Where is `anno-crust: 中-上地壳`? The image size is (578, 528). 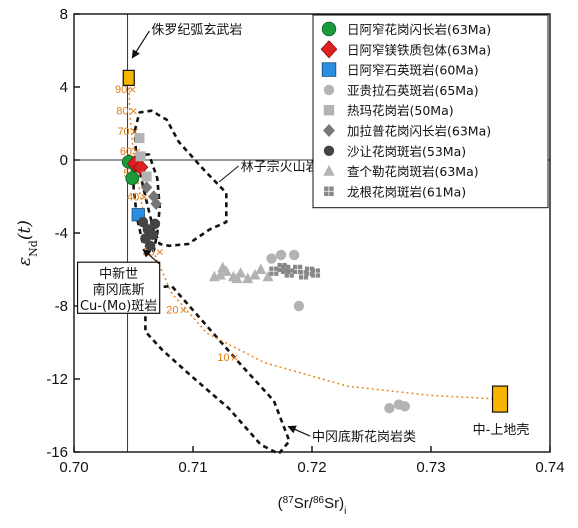 anno-crust: 中-上地壳 is located at coordinates (501, 430).